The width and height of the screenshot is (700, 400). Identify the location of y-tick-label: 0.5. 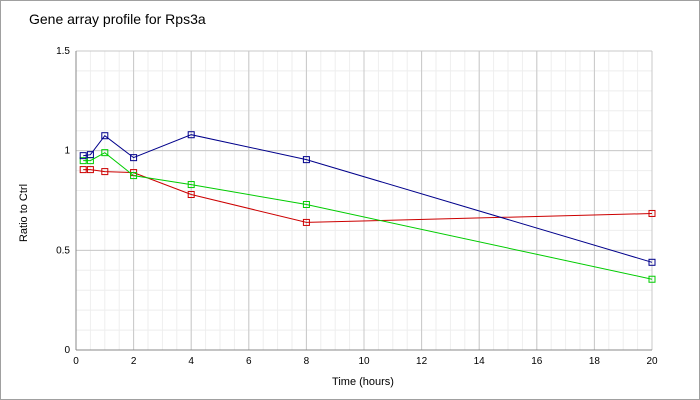
(63, 250).